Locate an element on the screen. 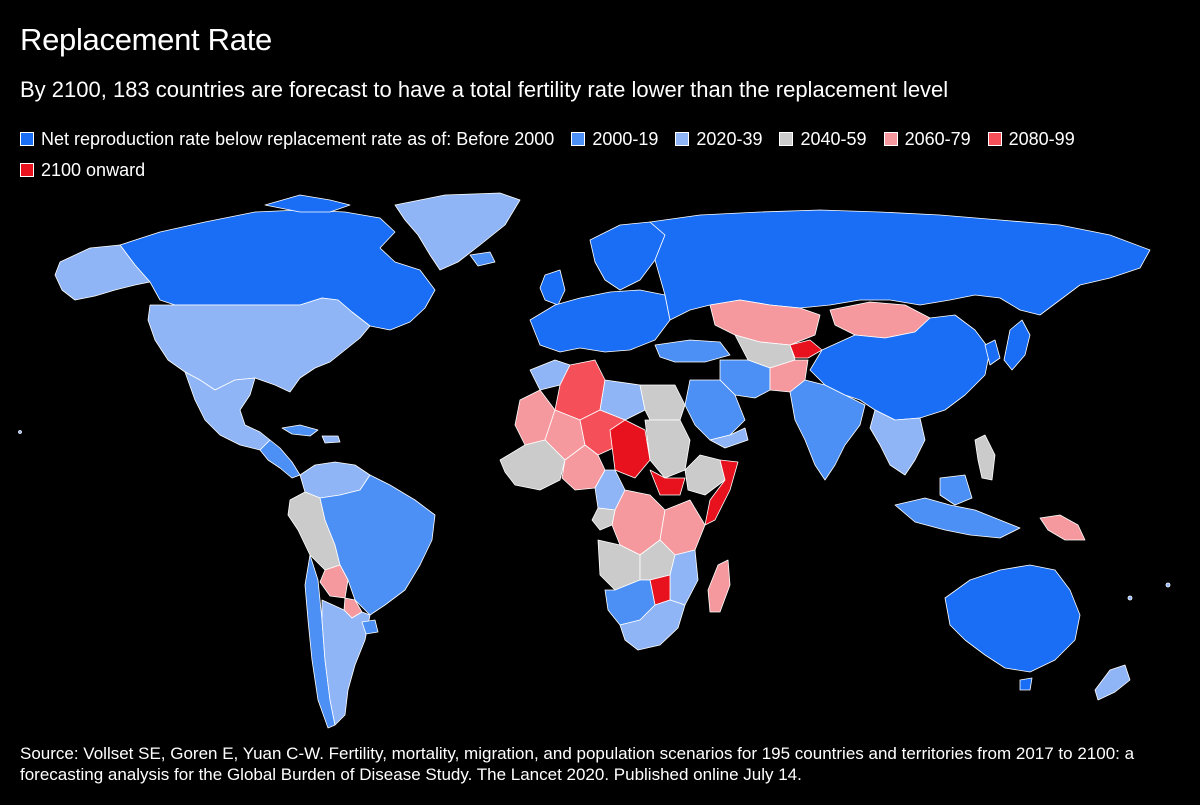  region-greenland is located at coordinates (457, 231).